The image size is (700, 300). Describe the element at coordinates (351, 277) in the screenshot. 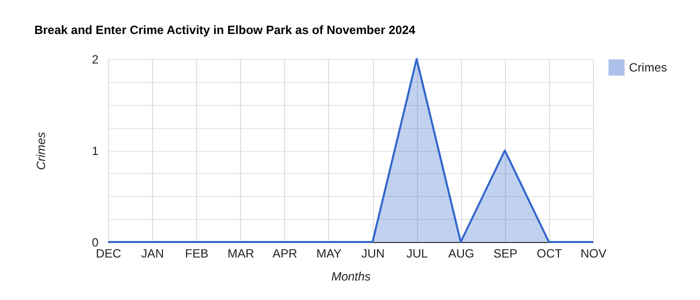

I see `x-axis-title: Months` at that location.